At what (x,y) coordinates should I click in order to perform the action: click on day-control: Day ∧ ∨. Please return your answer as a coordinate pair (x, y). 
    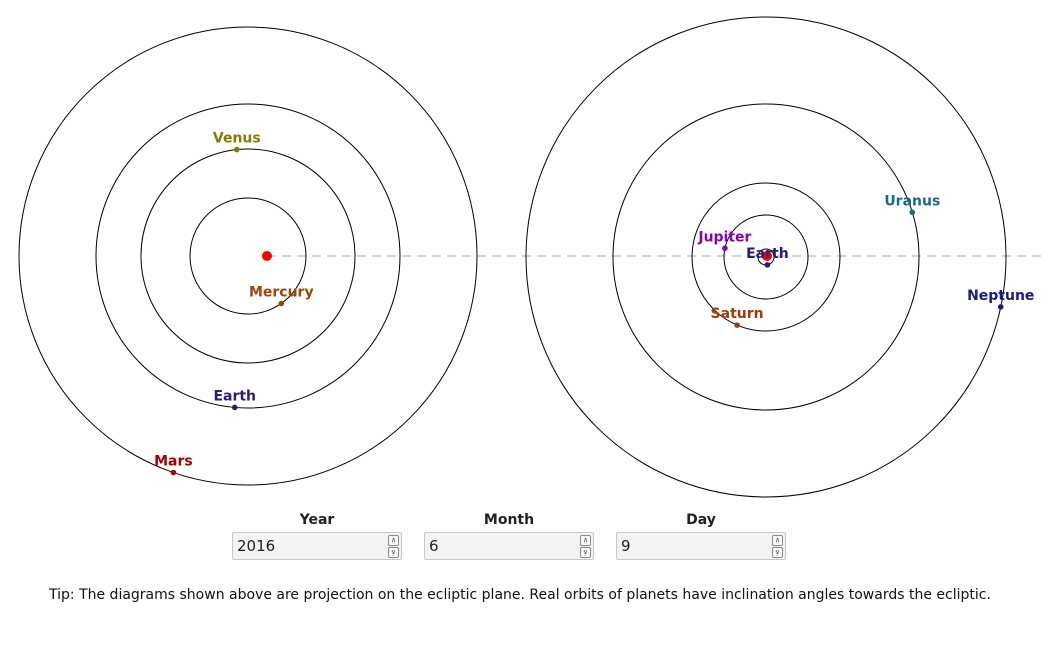
    Looking at the image, I should click on (701, 535).